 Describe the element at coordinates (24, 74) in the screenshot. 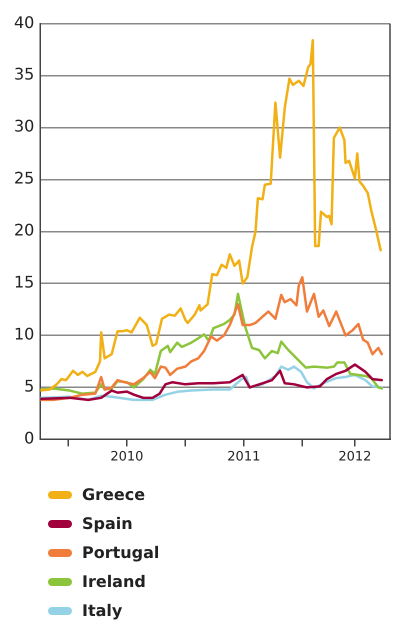

I see `y-tick-label: 35` at that location.